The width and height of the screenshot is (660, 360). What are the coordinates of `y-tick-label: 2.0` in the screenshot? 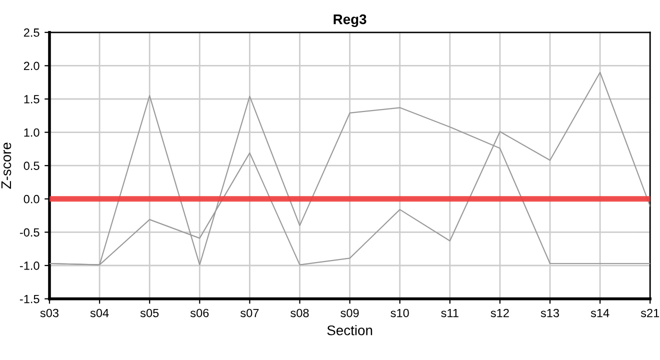 It's located at (32, 66).